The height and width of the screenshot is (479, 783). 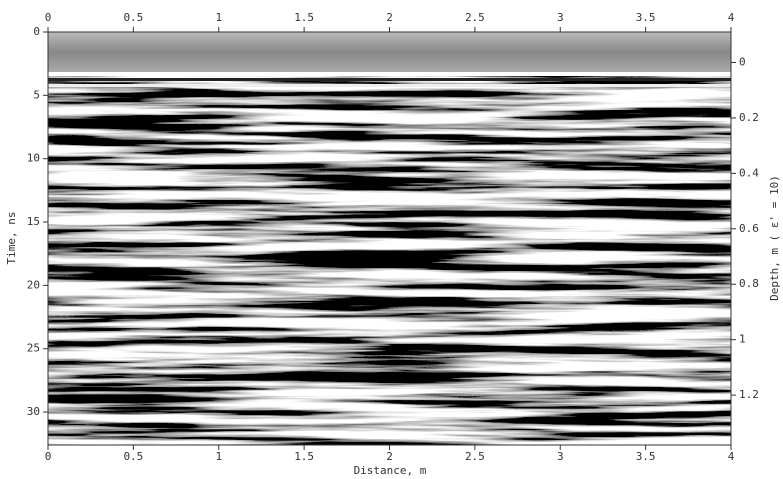 What do you see at coordinates (11, 238) in the screenshot?
I see `y-axis-label: Time, ns` at bounding box center [11, 238].